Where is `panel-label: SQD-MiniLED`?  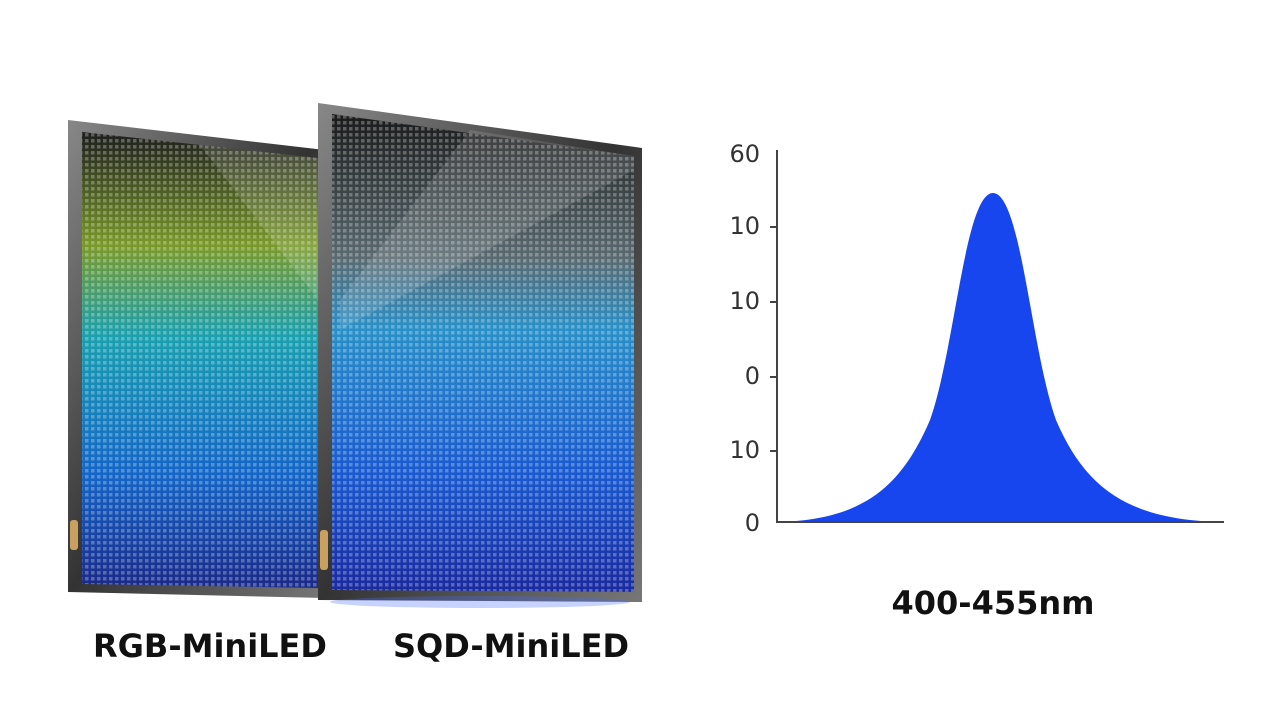 panel-label: SQD-MiniLED is located at coordinates (511, 646).